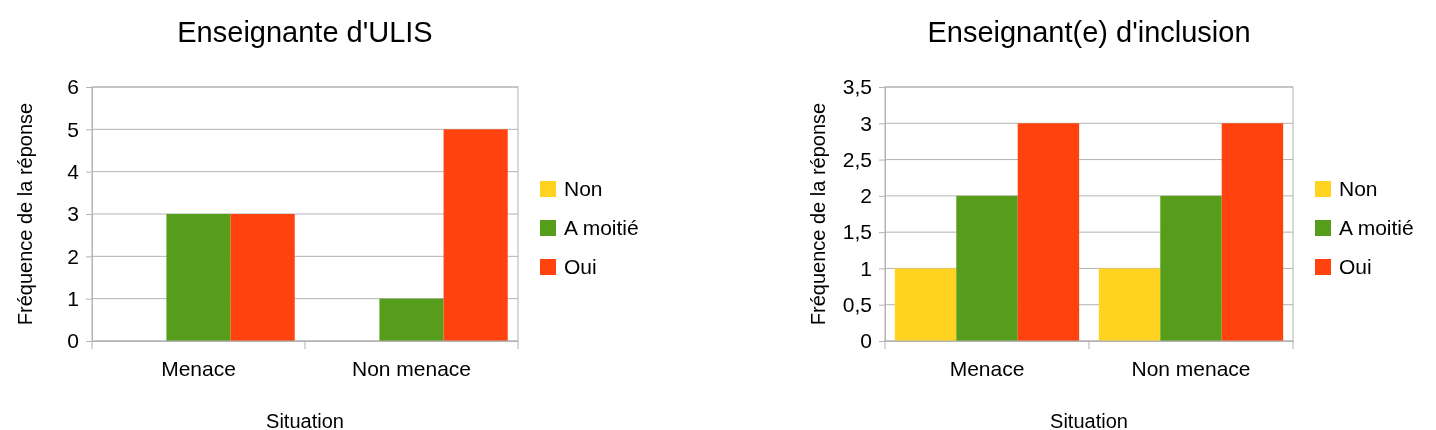 The height and width of the screenshot is (430, 1436). I want to click on y-tick-label: 6, so click(73, 87).